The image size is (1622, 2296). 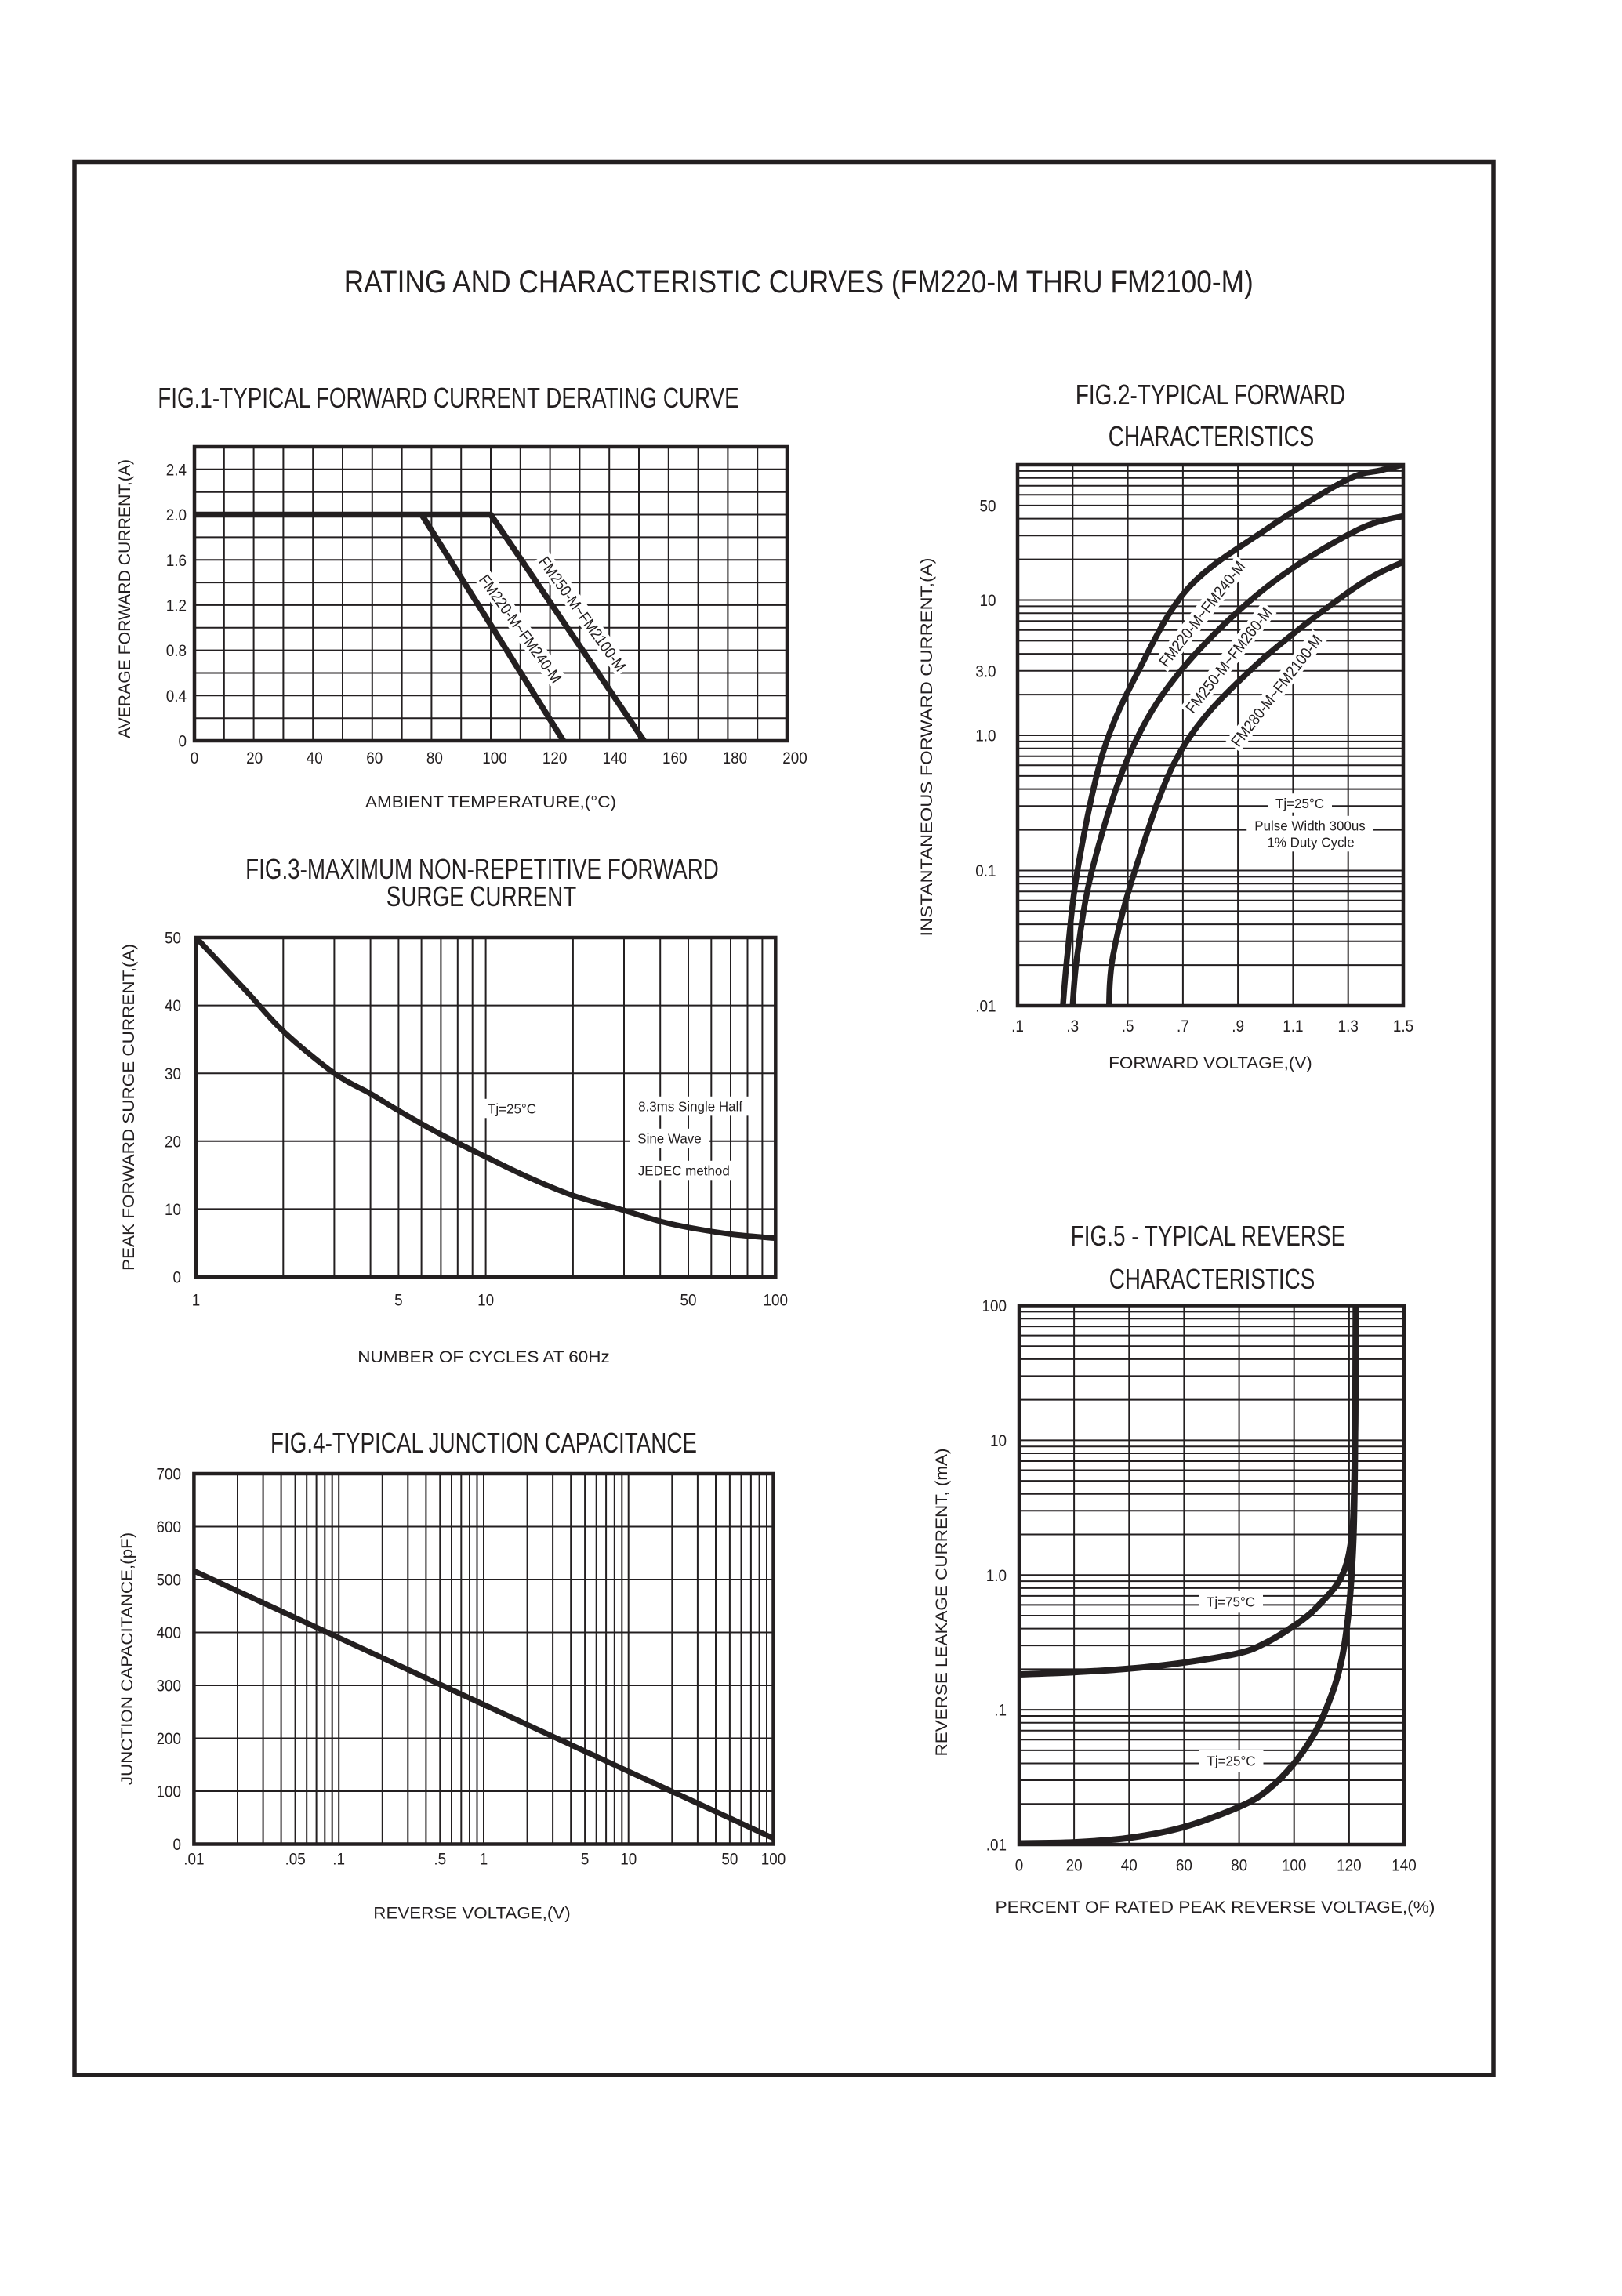 What do you see at coordinates (176, 561) in the screenshot?
I see `svg-text: 1.6` at bounding box center [176, 561].